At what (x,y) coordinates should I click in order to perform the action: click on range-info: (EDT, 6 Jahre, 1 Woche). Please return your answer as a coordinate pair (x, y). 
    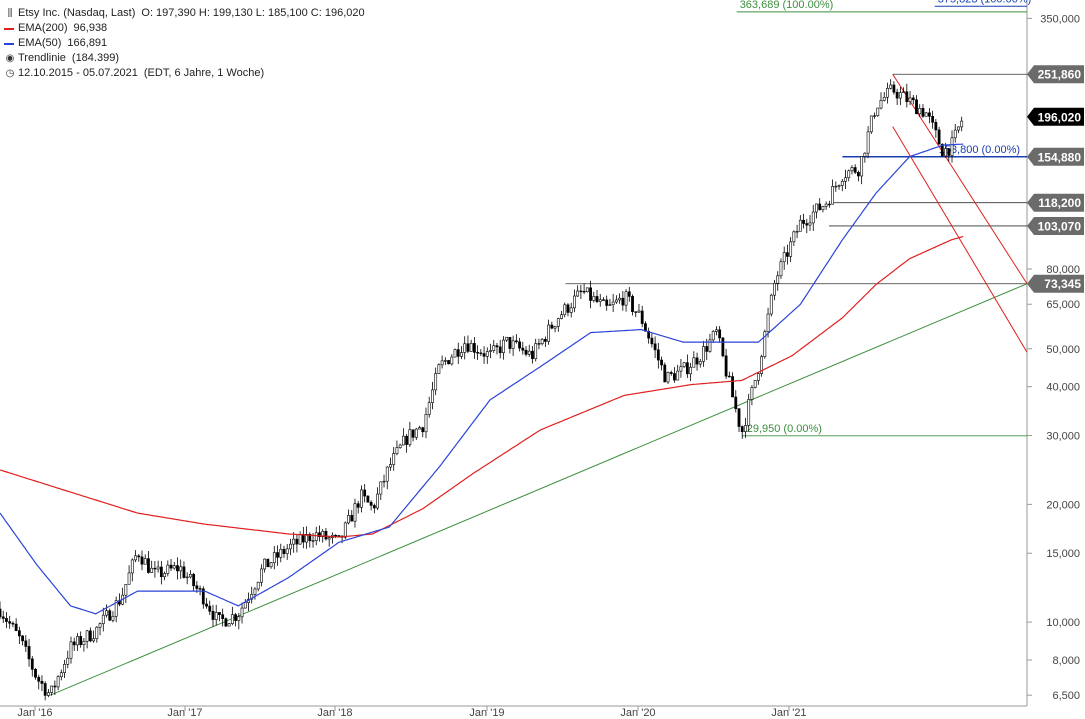
    Looking at the image, I should click on (204, 73).